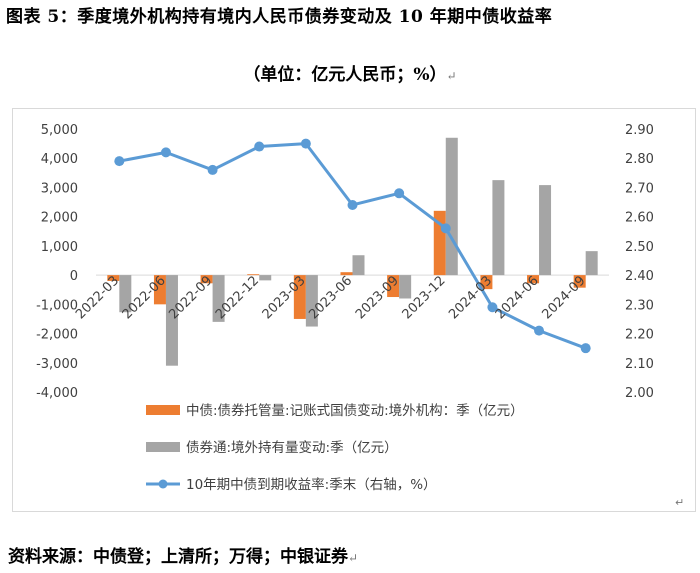 Image resolution: width=700 pixels, height=573 pixels. I want to click on legend-swatch-point, so click(163, 484).